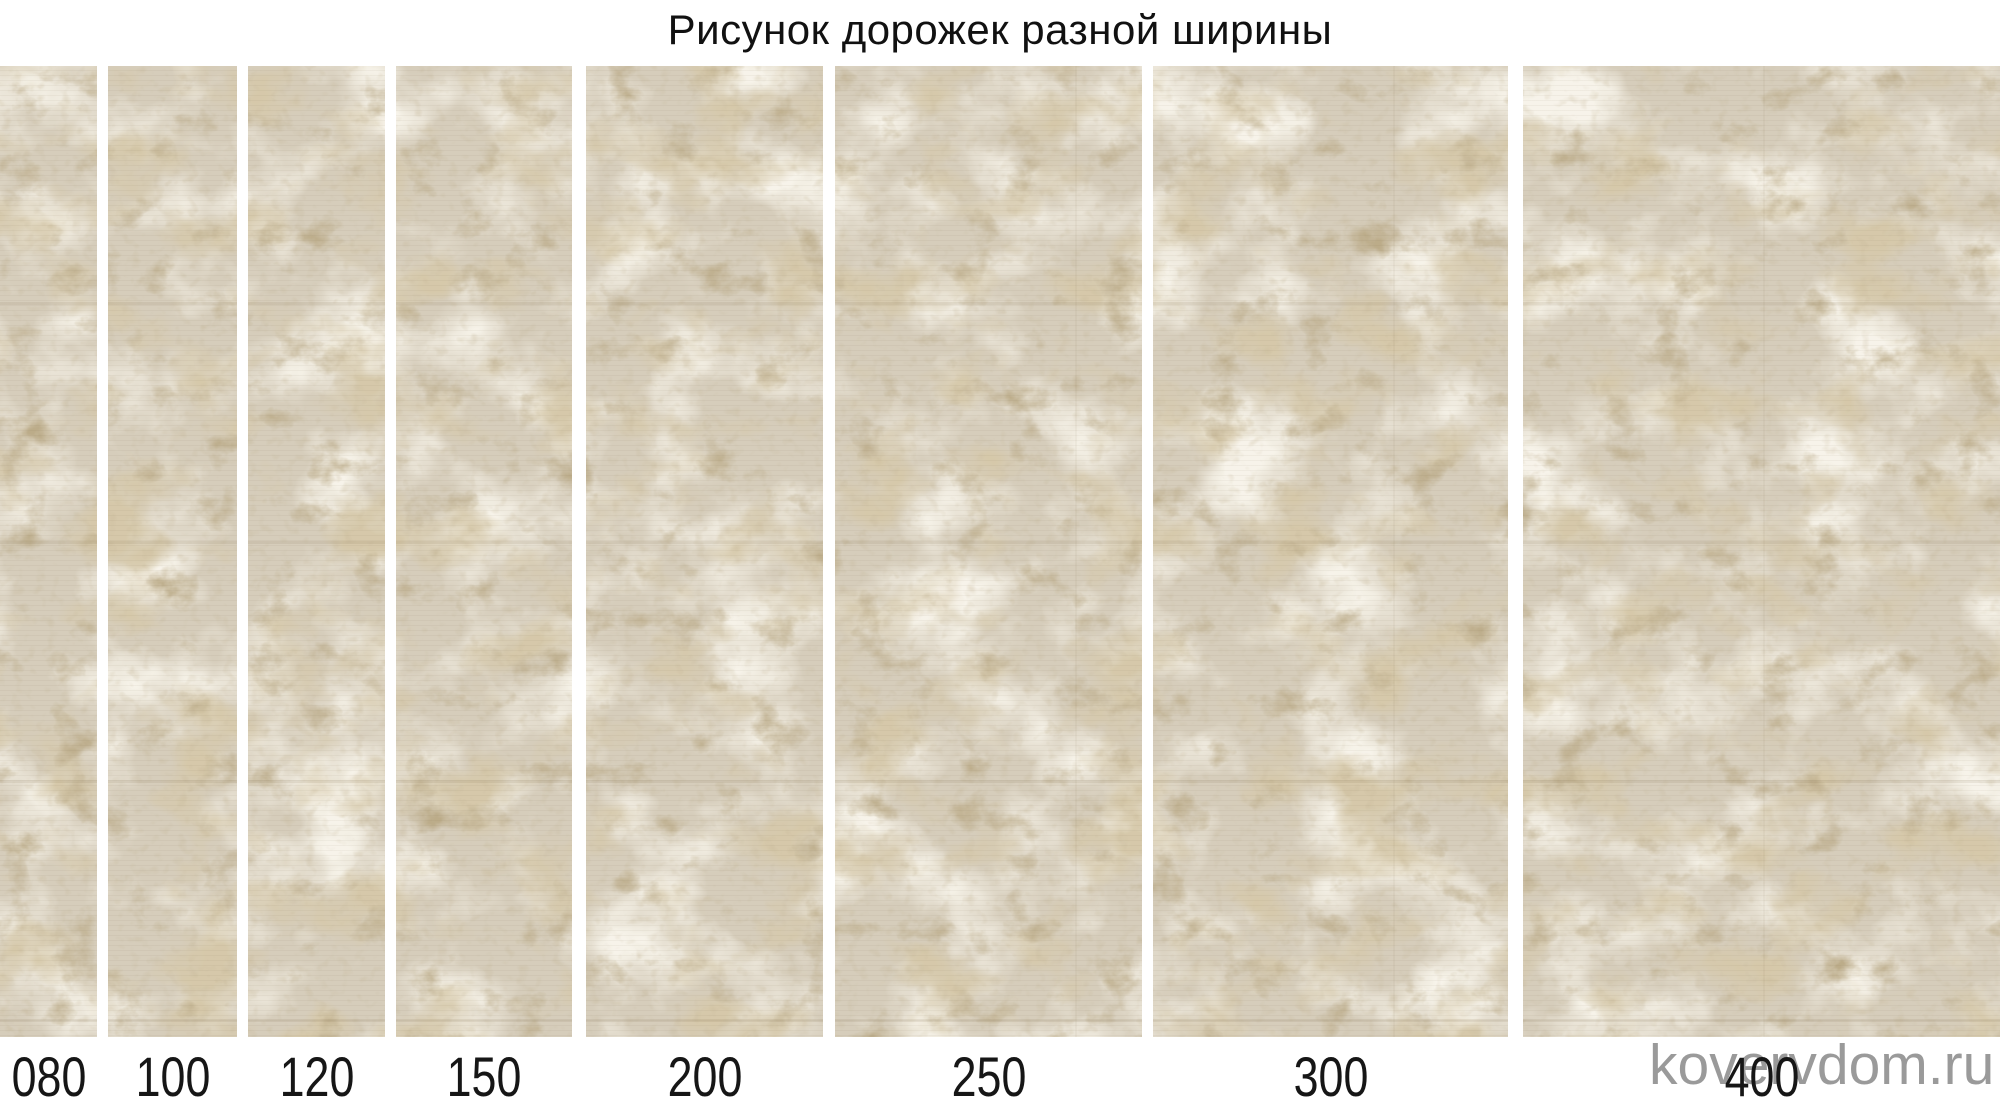 This screenshot has width=2000, height=1107. Describe the element at coordinates (988, 1076) in the screenshot. I see `width-label: 250` at that location.